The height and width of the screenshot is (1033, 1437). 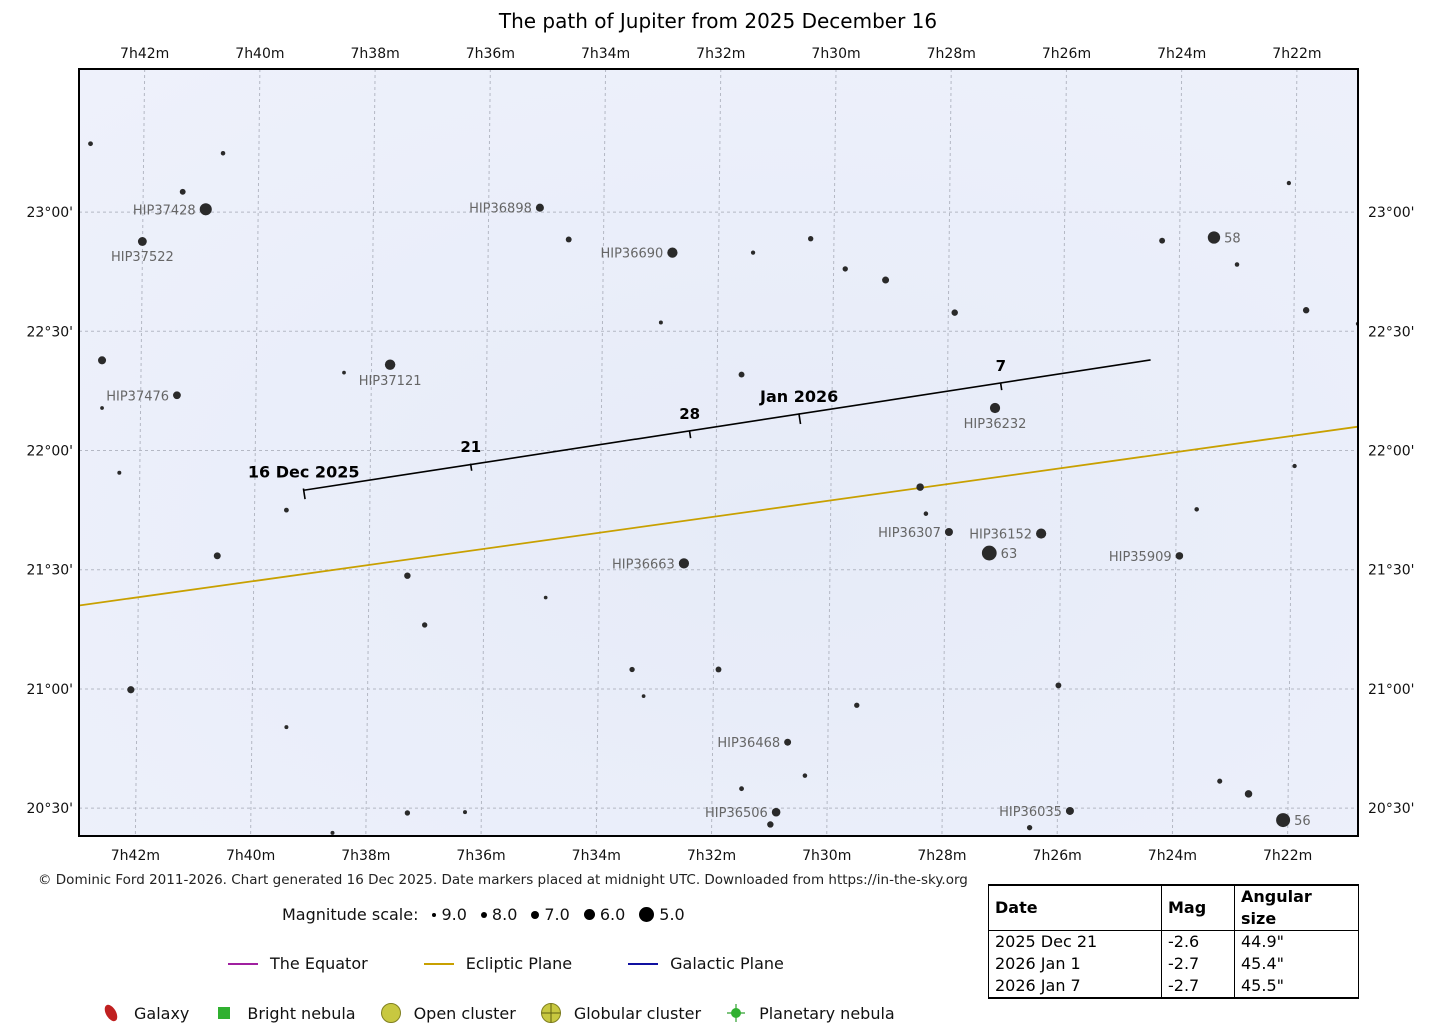 What do you see at coordinates (480, 854) in the screenshot?
I see `ra-tick-label-bottom: 7h36m` at bounding box center [480, 854].